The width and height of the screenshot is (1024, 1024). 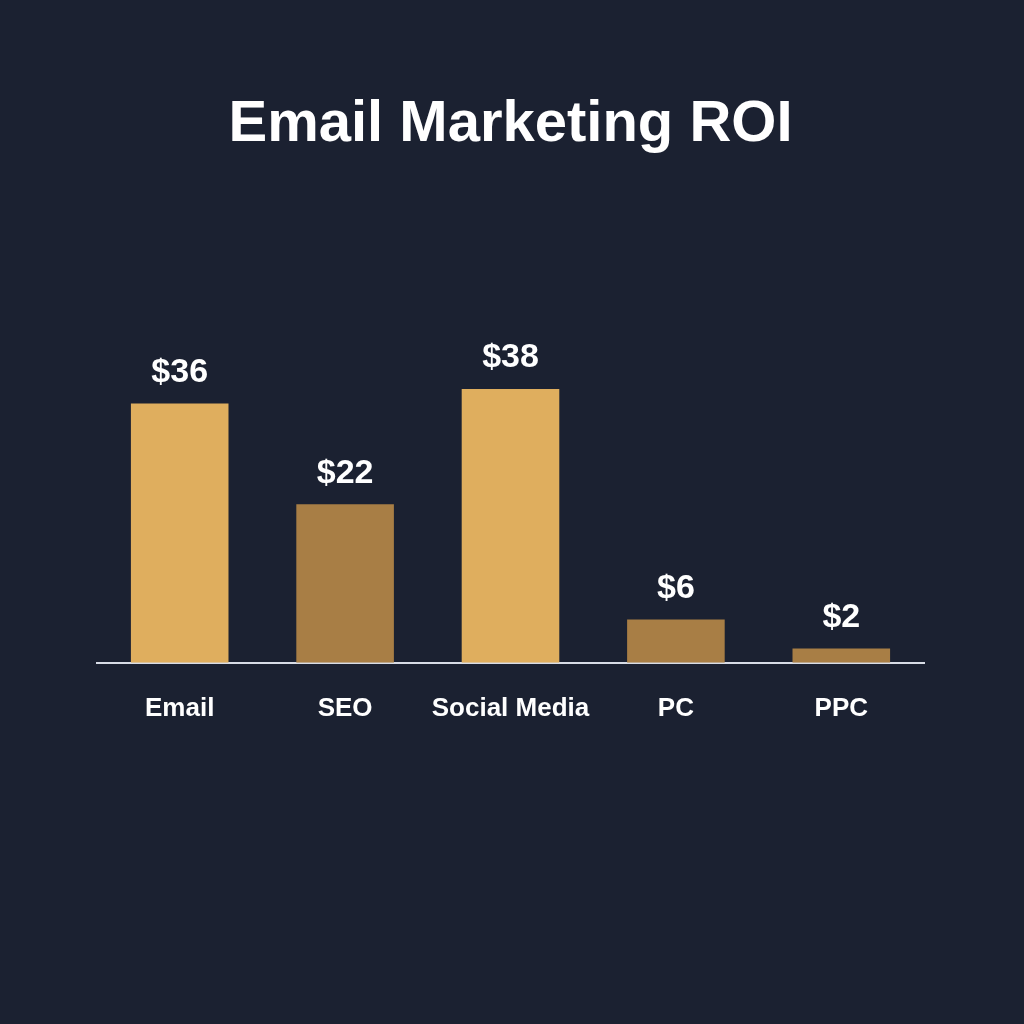 What do you see at coordinates (841, 706) in the screenshot?
I see `x-tick-label: PPC` at bounding box center [841, 706].